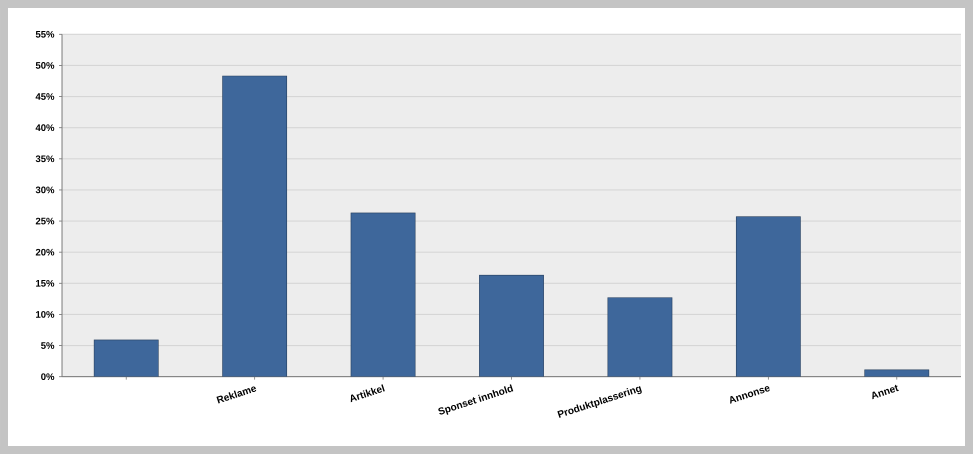  Describe the element at coordinates (45, 221) in the screenshot. I see `y-tick-label: 25%` at that location.